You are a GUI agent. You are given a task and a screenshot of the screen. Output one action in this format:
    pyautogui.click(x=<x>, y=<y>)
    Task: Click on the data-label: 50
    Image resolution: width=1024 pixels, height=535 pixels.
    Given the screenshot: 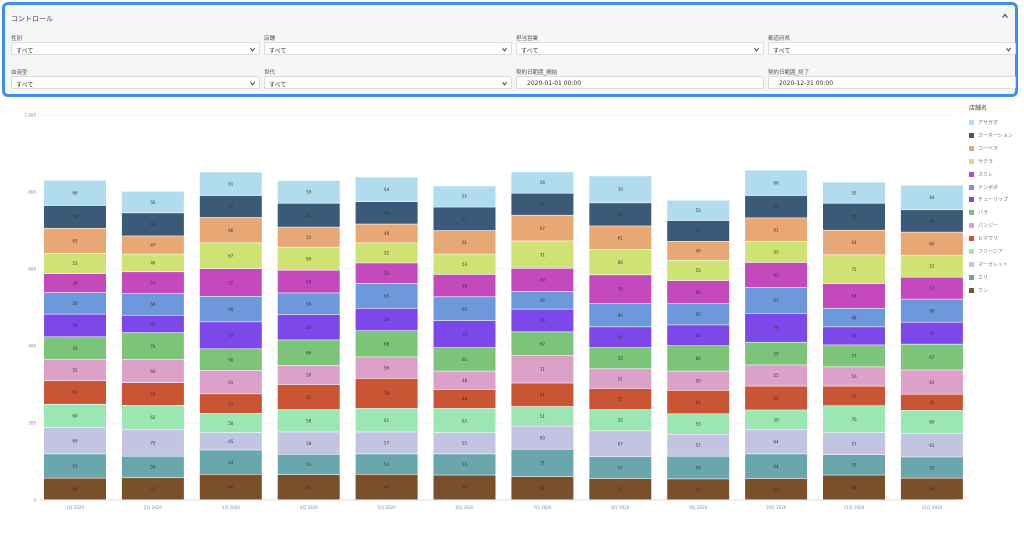 What is the action you would take?
    pyautogui.click(x=854, y=376)
    